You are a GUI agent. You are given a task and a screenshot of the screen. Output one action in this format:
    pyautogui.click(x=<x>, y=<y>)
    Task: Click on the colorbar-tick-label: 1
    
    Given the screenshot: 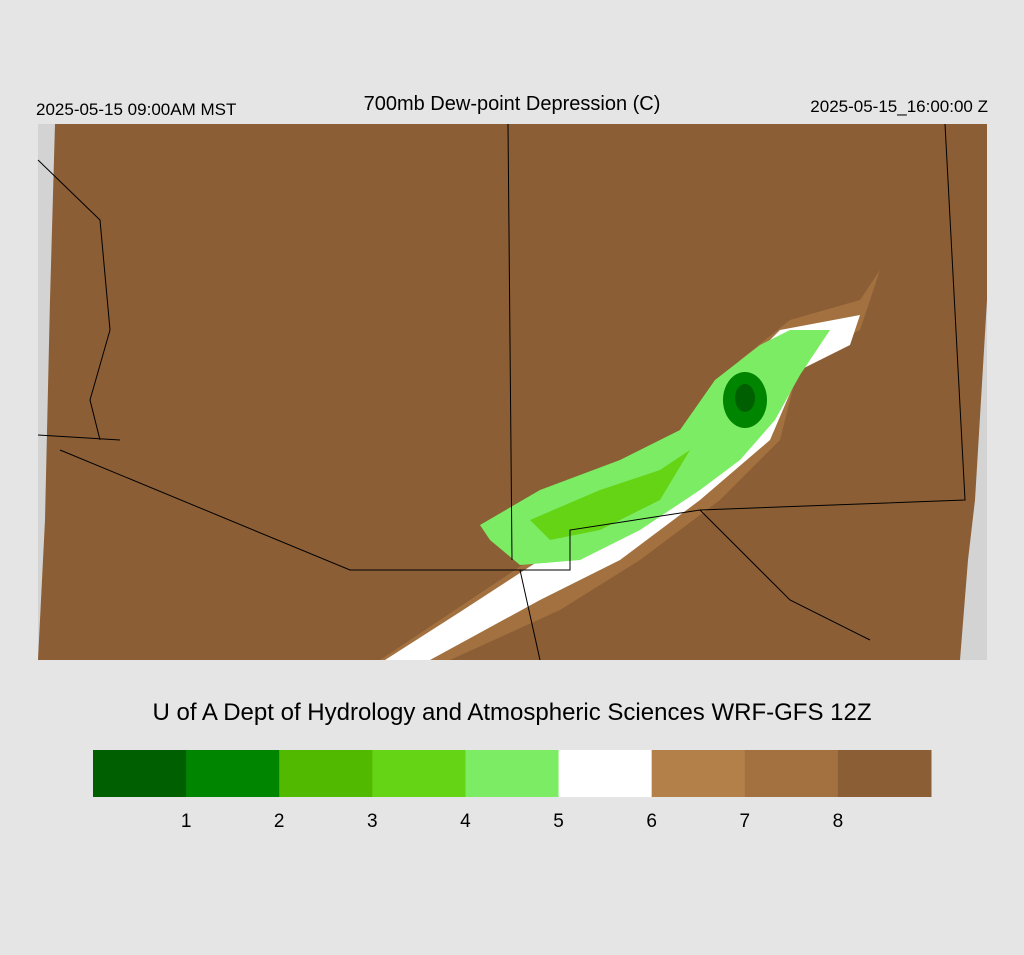 What is the action you would take?
    pyautogui.click(x=186, y=821)
    